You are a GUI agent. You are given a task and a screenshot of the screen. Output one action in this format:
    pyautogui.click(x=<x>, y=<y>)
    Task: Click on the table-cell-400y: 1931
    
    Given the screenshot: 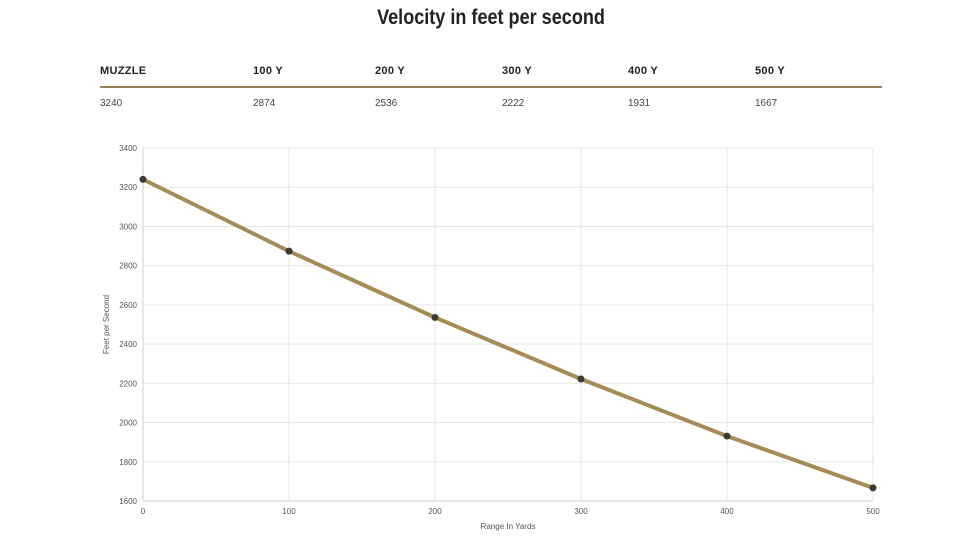 What is the action you would take?
    pyautogui.click(x=639, y=103)
    